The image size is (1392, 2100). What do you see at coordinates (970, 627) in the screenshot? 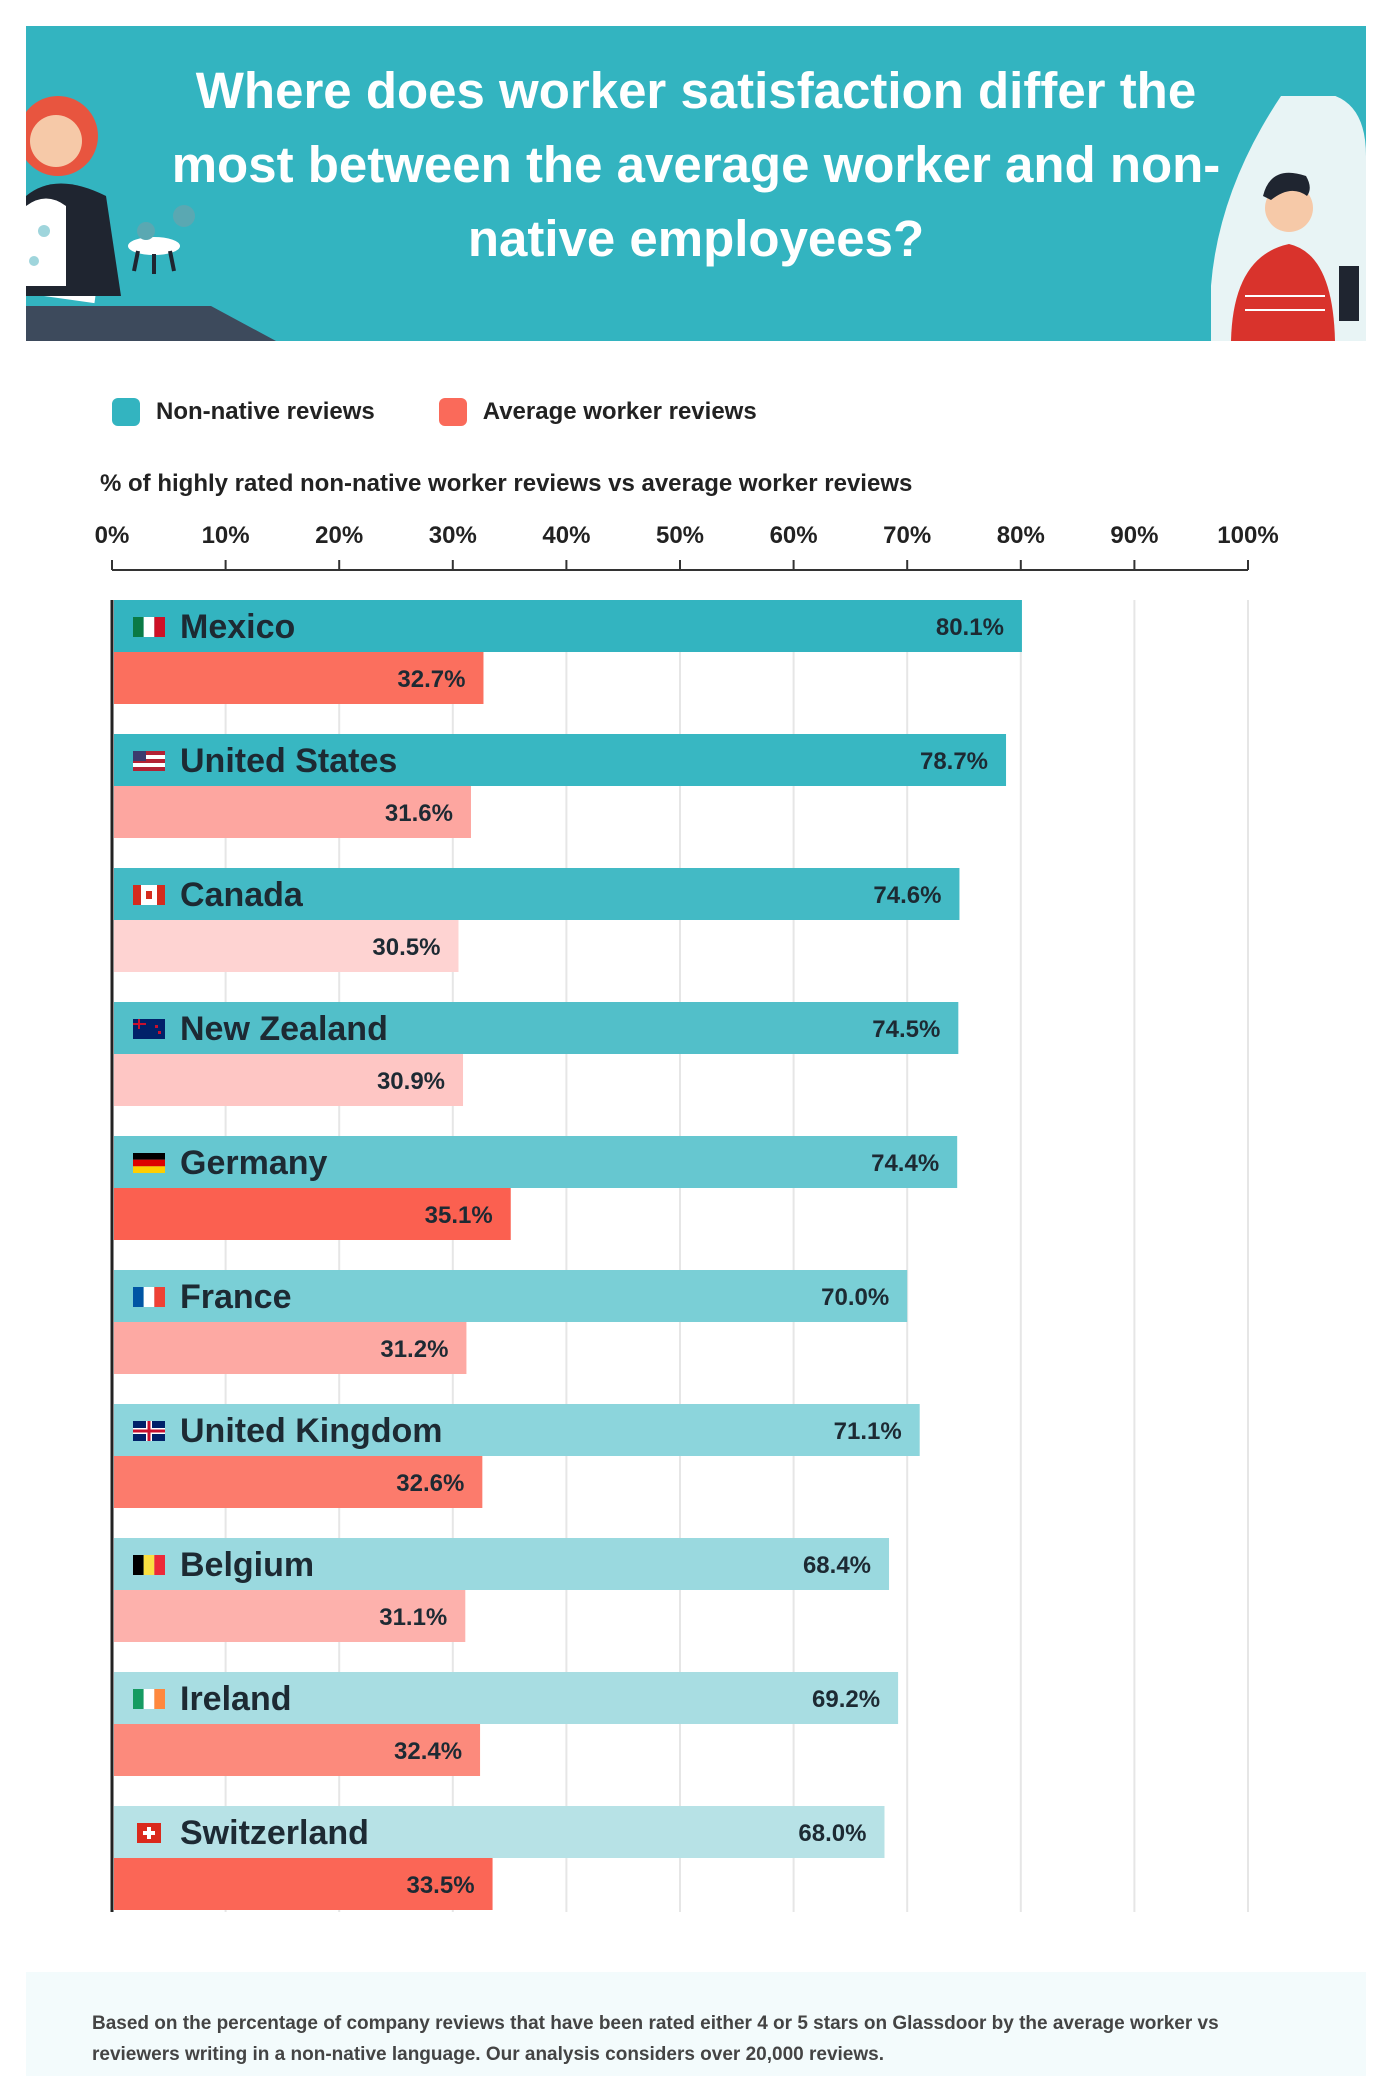
I see `non-native-value-label: 80.1%` at bounding box center [970, 627].